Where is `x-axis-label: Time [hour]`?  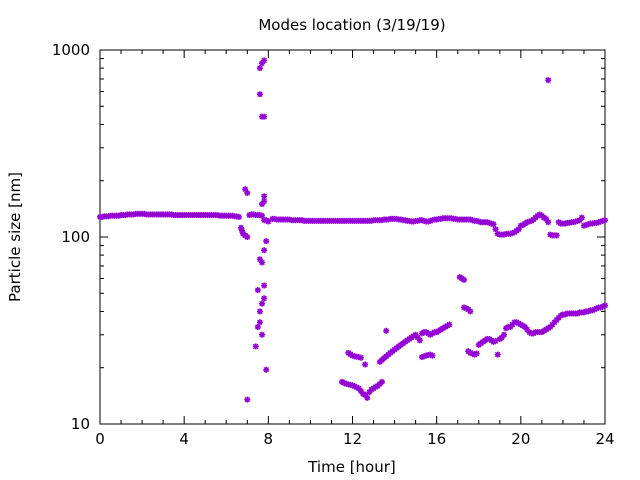
x-axis-label: Time [hour] is located at coordinates (351, 467).